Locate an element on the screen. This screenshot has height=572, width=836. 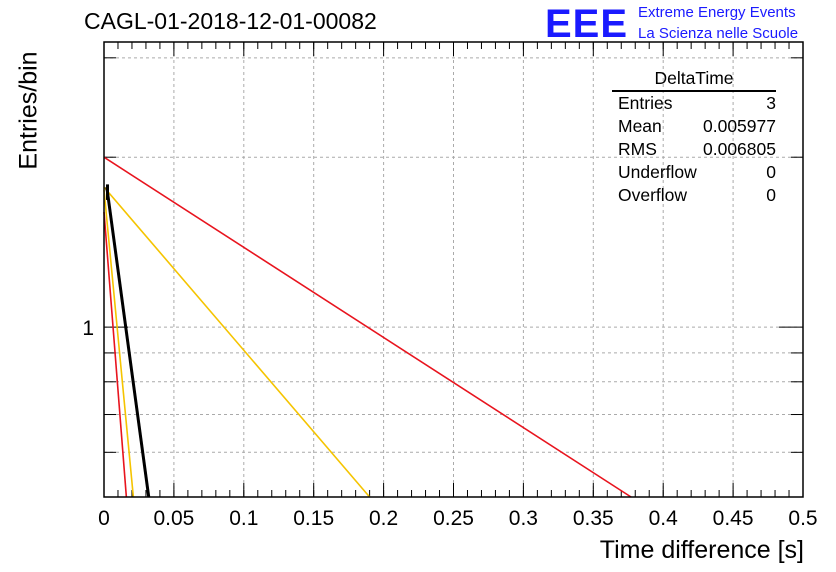
stats-value: 0.006805 is located at coordinates (739, 149).